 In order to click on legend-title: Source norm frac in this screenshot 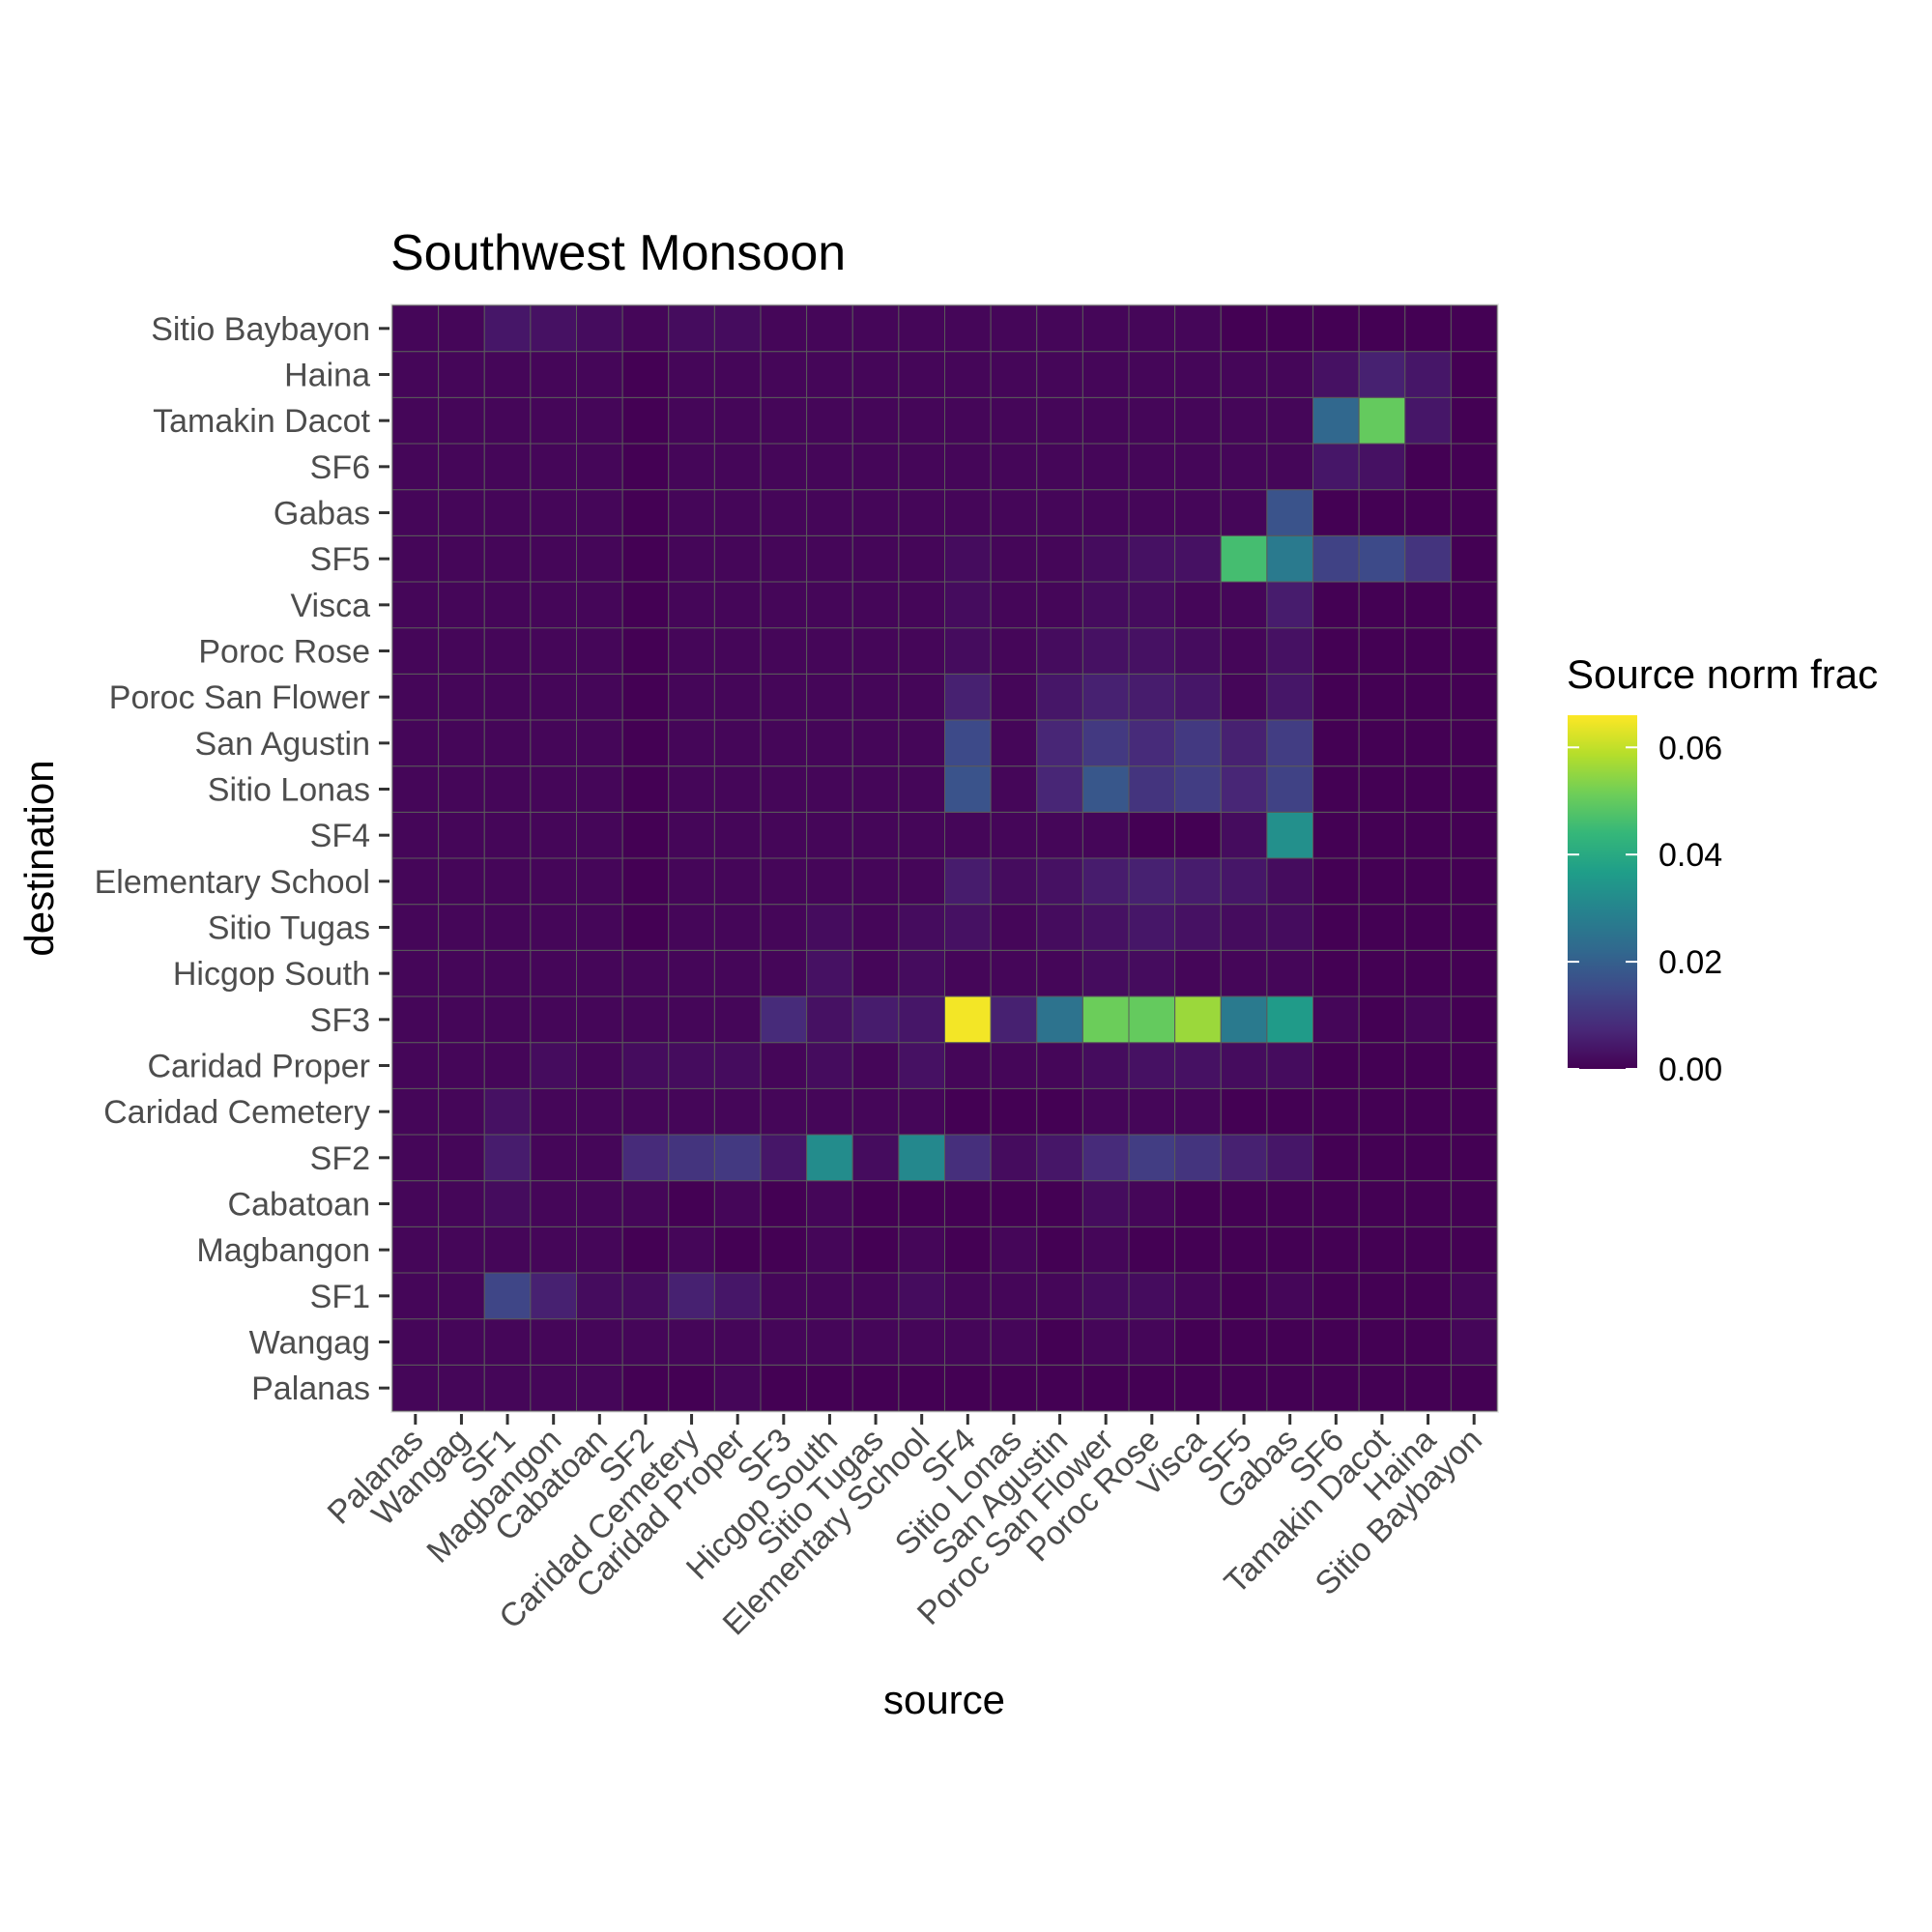, I will do `click(1723, 674)`.